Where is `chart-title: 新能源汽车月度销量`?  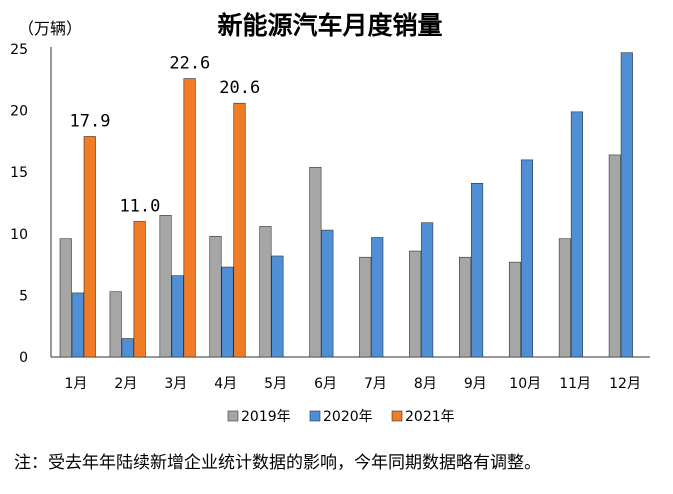 chart-title: 新能源汽车月度销量 is located at coordinates (329, 25).